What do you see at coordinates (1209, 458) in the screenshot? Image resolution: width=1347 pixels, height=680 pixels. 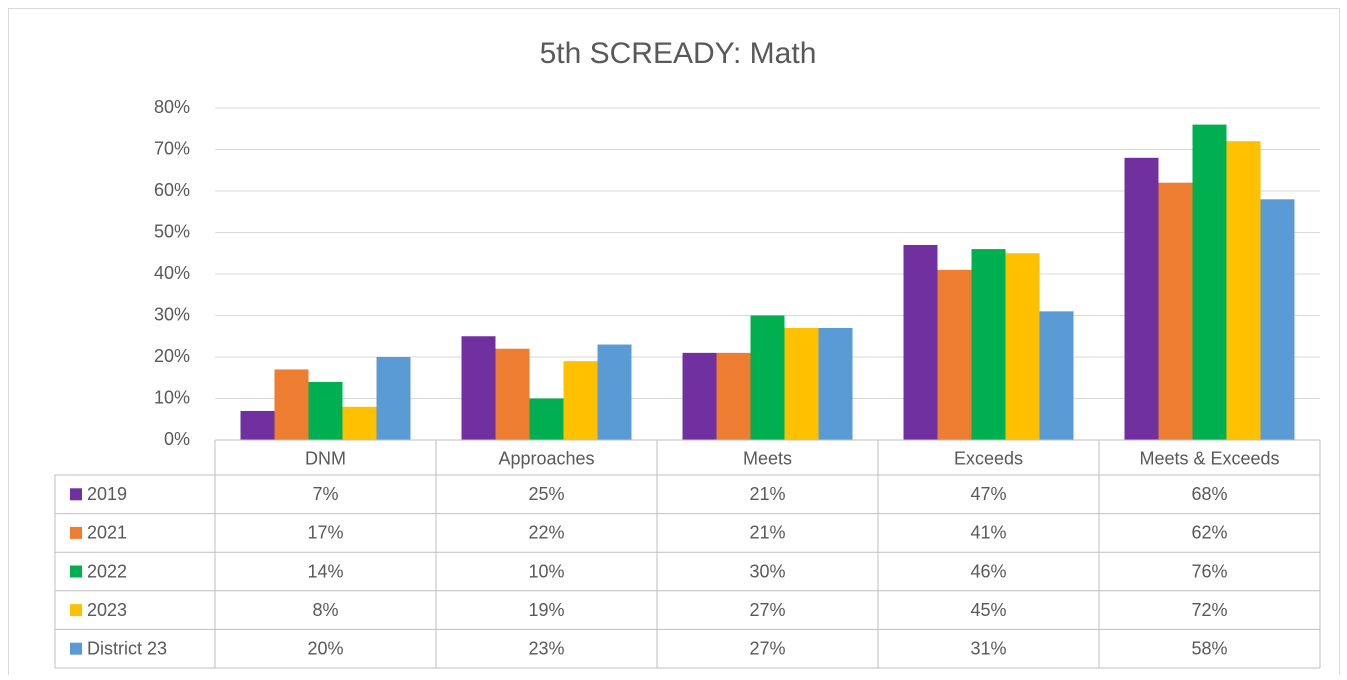 I see `x-tick-label: Meets & Exceeds` at bounding box center [1209, 458].